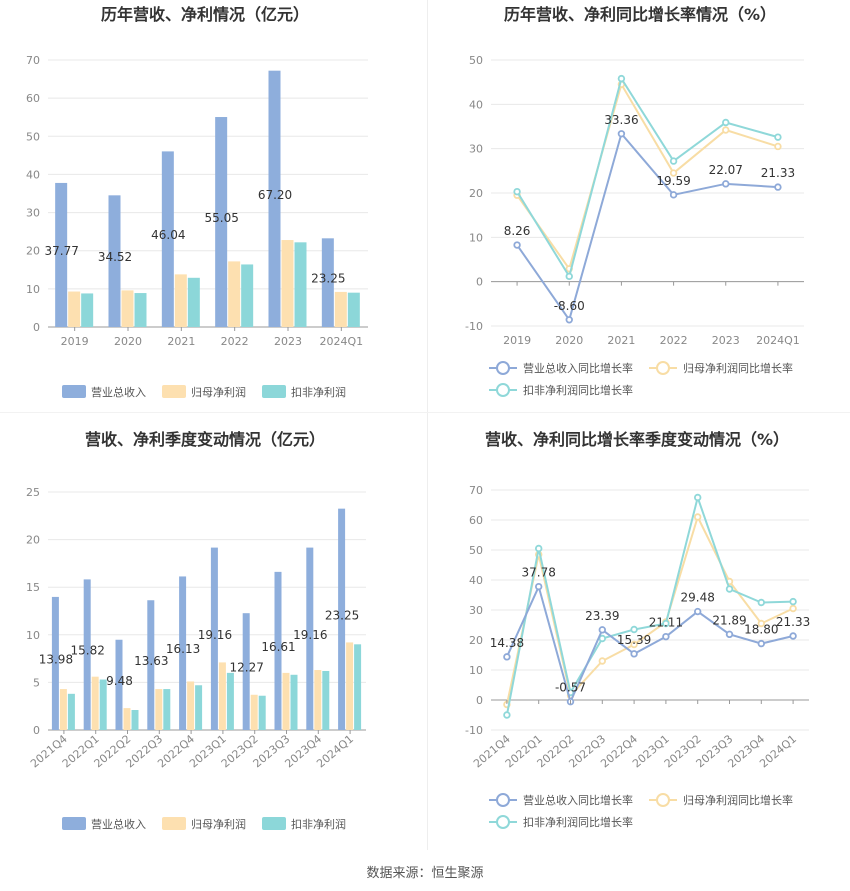  Describe the element at coordinates (479, 700) in the screenshot. I see `y-tick-label: 0` at that location.